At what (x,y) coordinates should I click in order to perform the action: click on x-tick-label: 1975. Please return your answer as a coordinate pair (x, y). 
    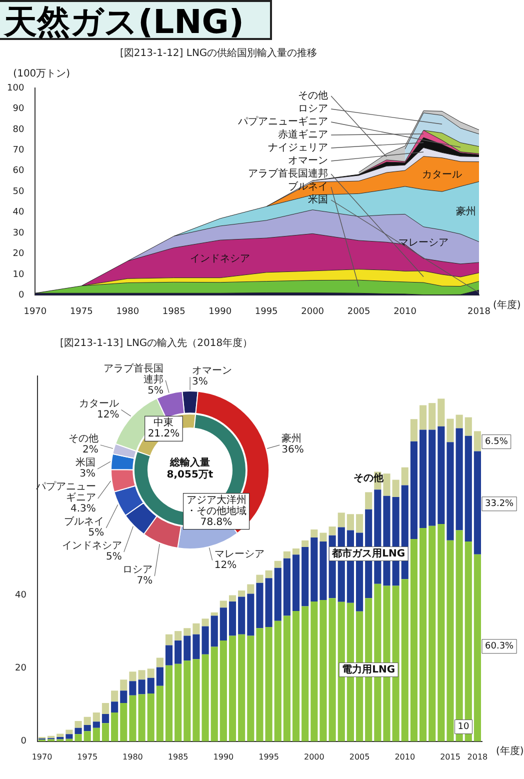
    Looking at the image, I should click on (81, 311).